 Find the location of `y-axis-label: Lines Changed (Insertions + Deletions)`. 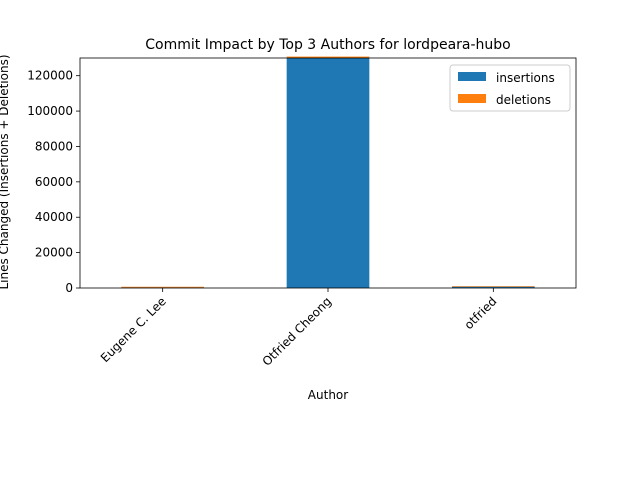

y-axis-label: Lines Changed (Insertions + Deletions) is located at coordinates (5, 171).